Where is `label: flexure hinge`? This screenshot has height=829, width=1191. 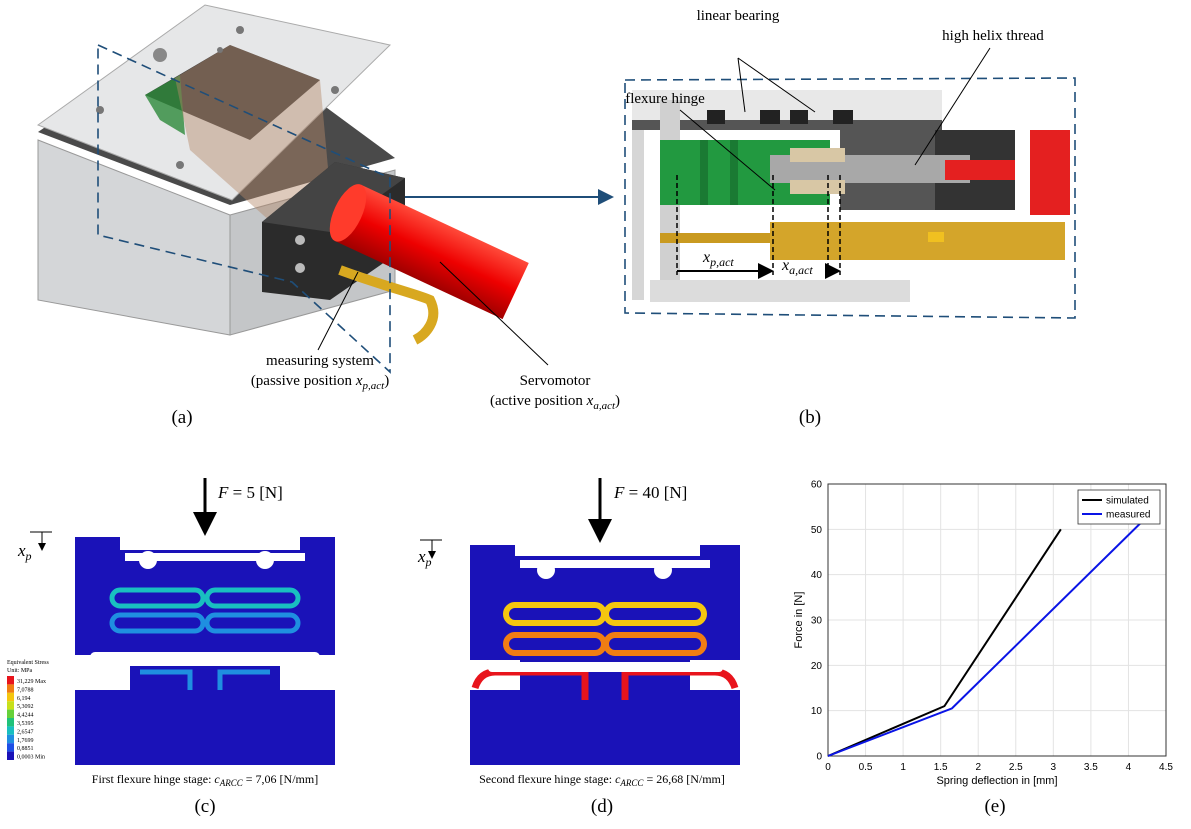 label: flexure hinge is located at coordinates (665, 99).